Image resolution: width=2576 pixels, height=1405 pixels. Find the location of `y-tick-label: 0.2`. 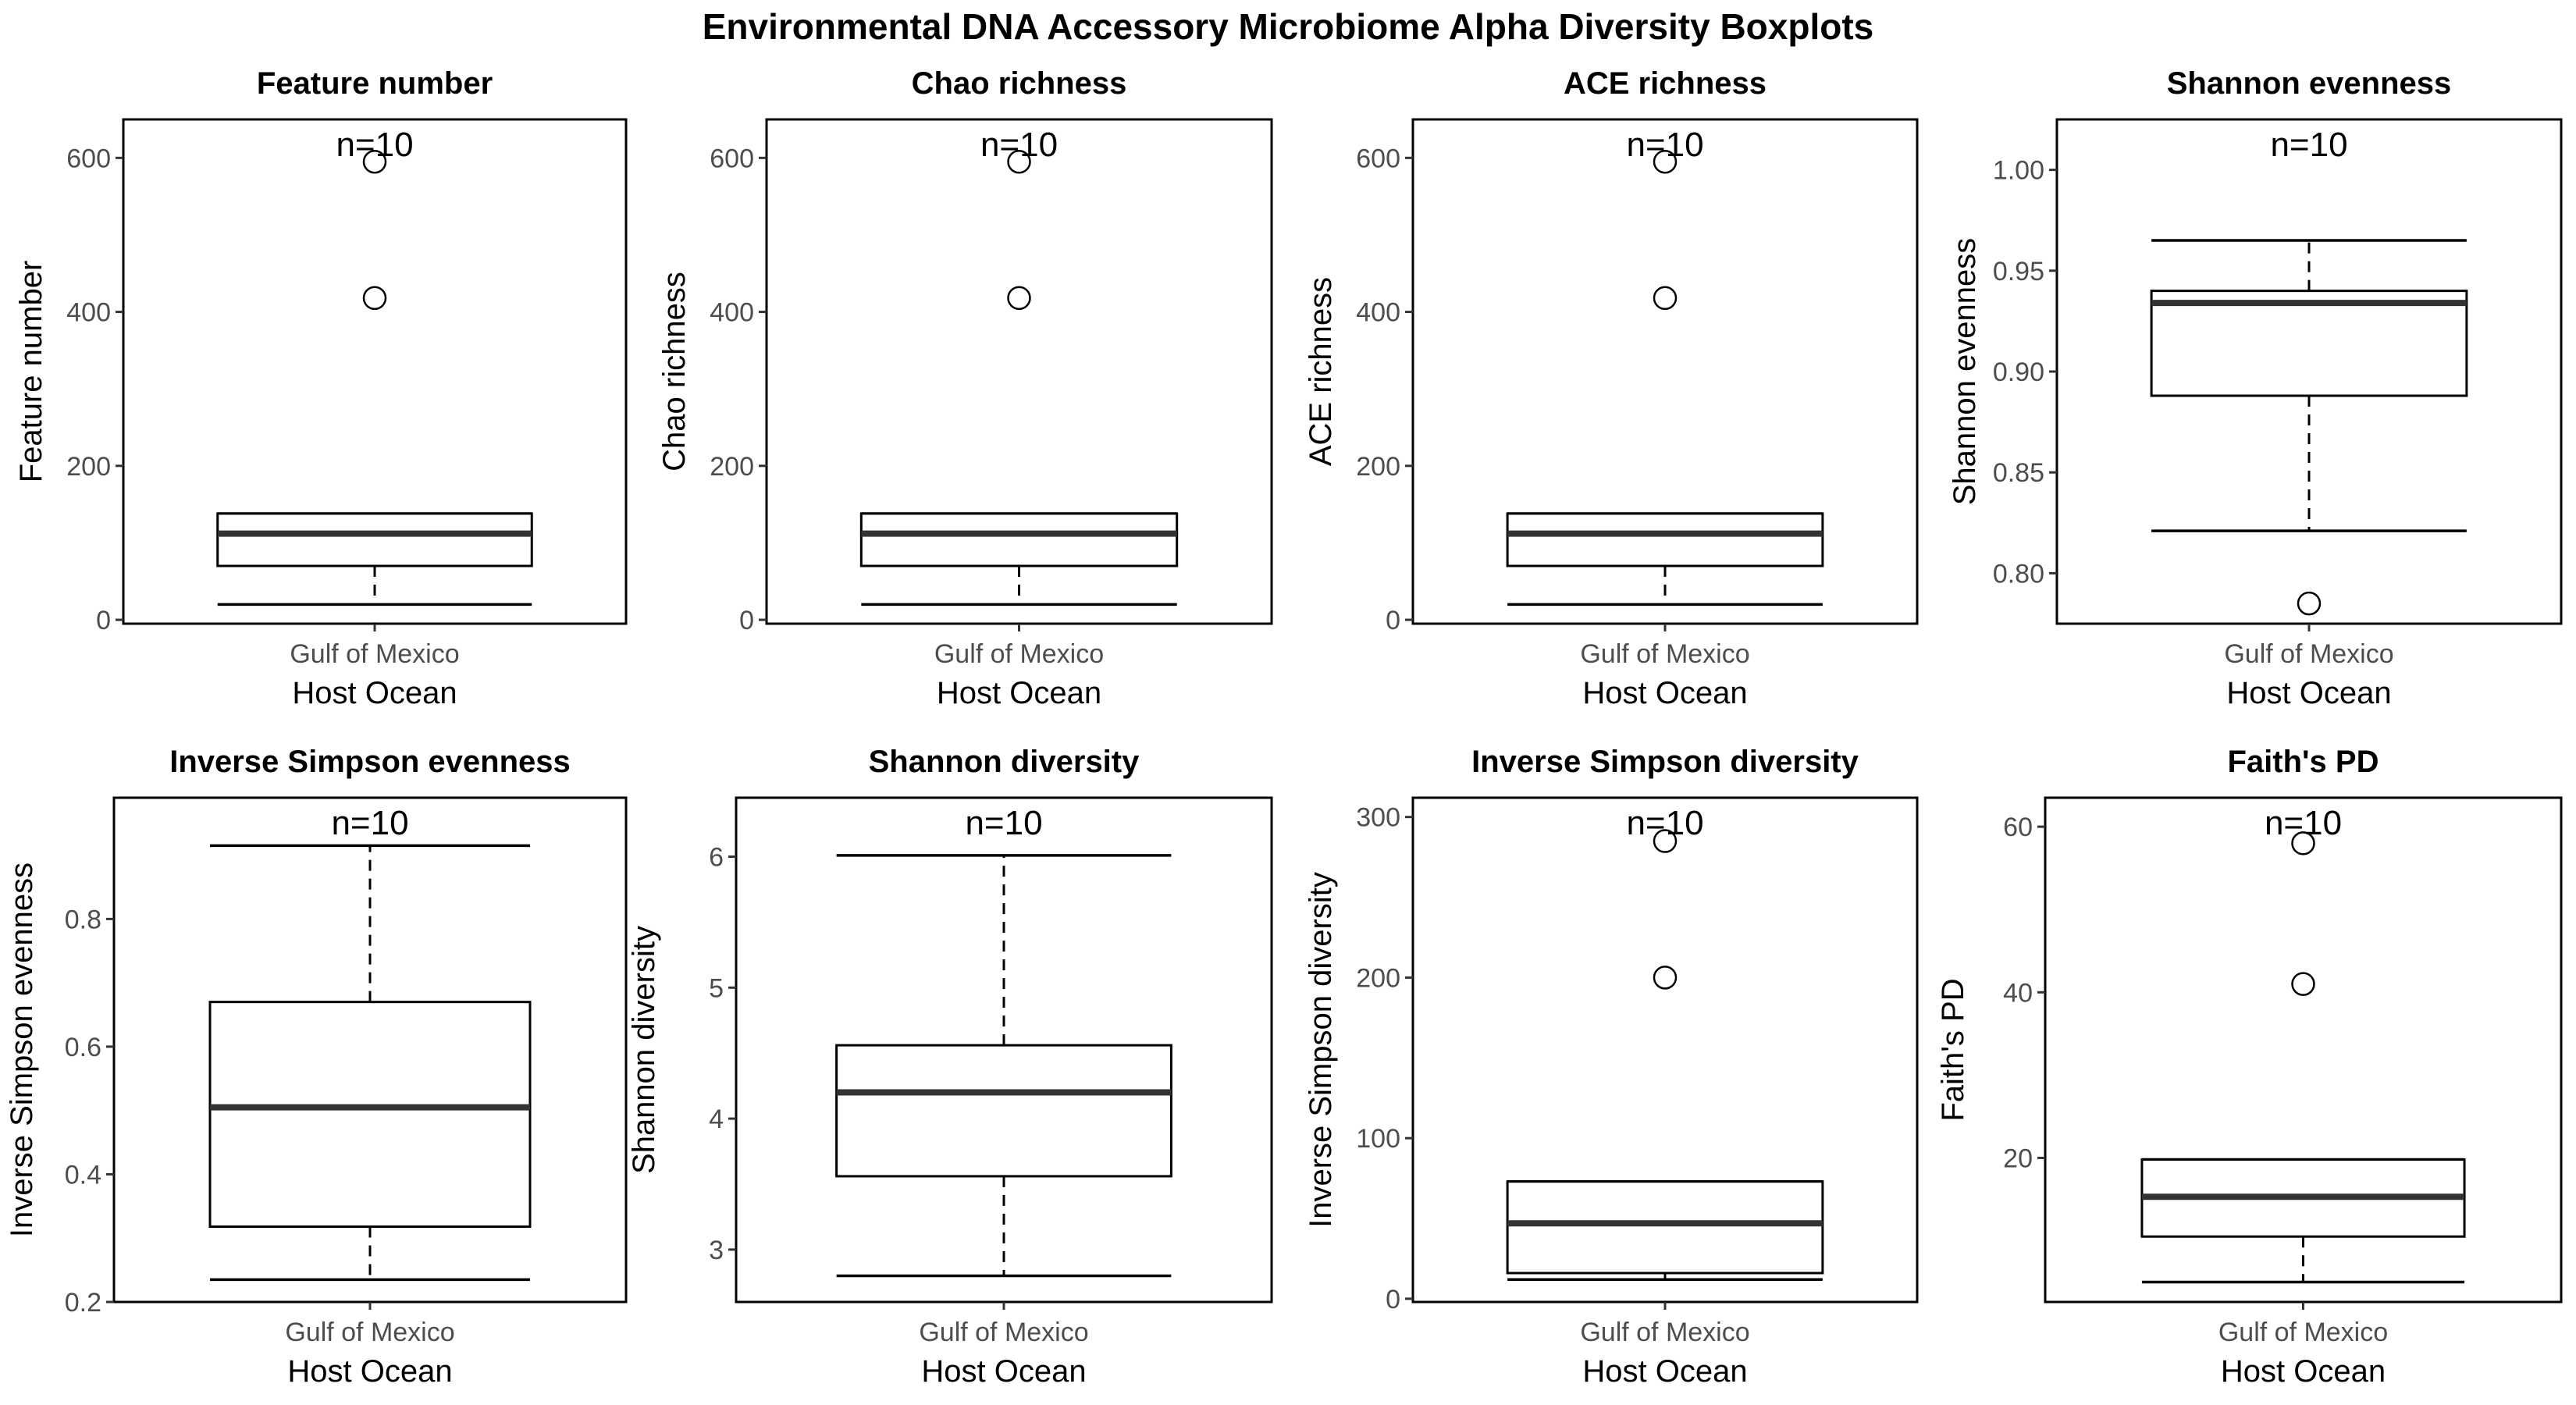

y-tick-label: 0.2 is located at coordinates (83, 1303).